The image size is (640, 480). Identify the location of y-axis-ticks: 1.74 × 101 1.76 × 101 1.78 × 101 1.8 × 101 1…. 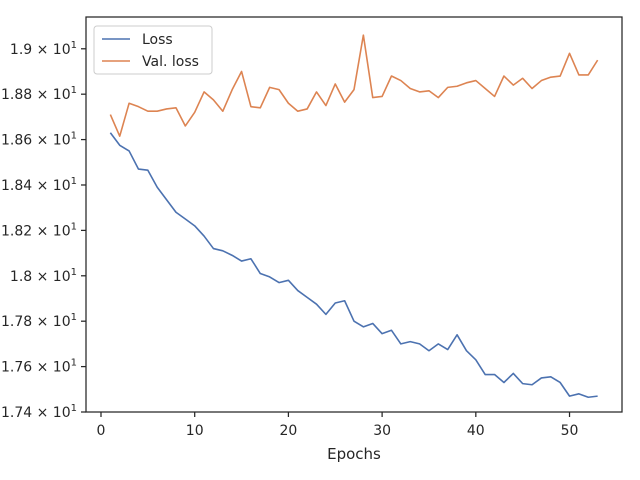
(43, 230).